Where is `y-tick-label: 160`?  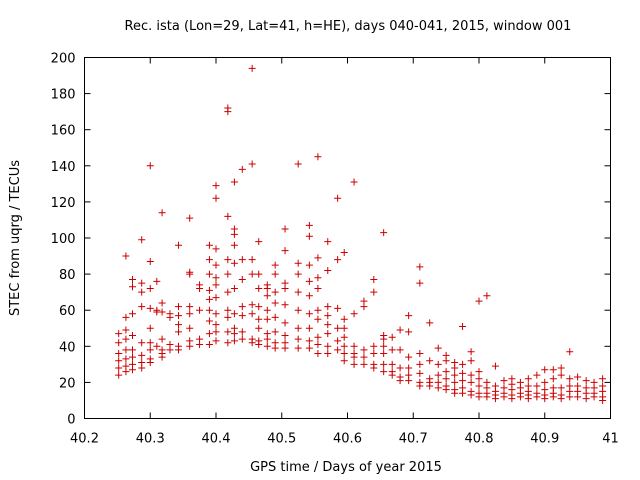 y-tick-label: 160 is located at coordinates (63, 131).